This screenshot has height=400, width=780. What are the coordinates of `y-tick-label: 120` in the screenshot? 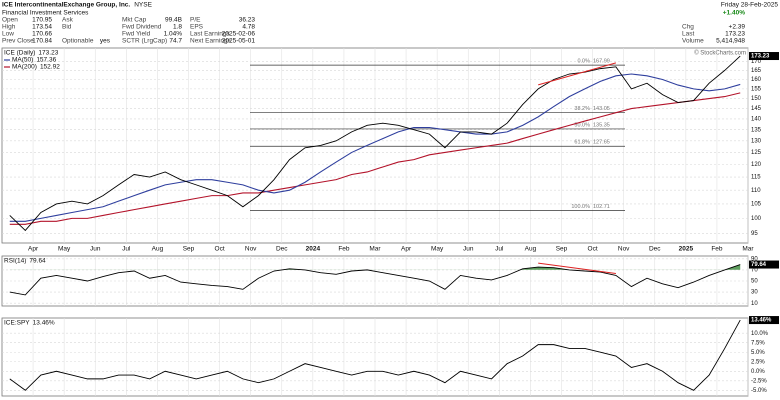 It's located at (756, 165).